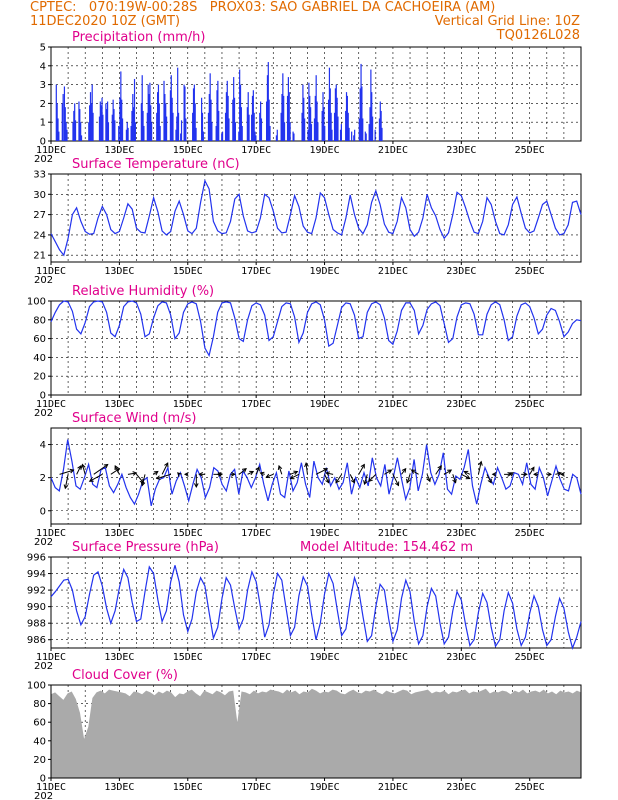 This screenshot has height=800, width=618. Describe the element at coordinates (393, 787) in the screenshot. I see `x-tick-label: 21DEC` at that location.